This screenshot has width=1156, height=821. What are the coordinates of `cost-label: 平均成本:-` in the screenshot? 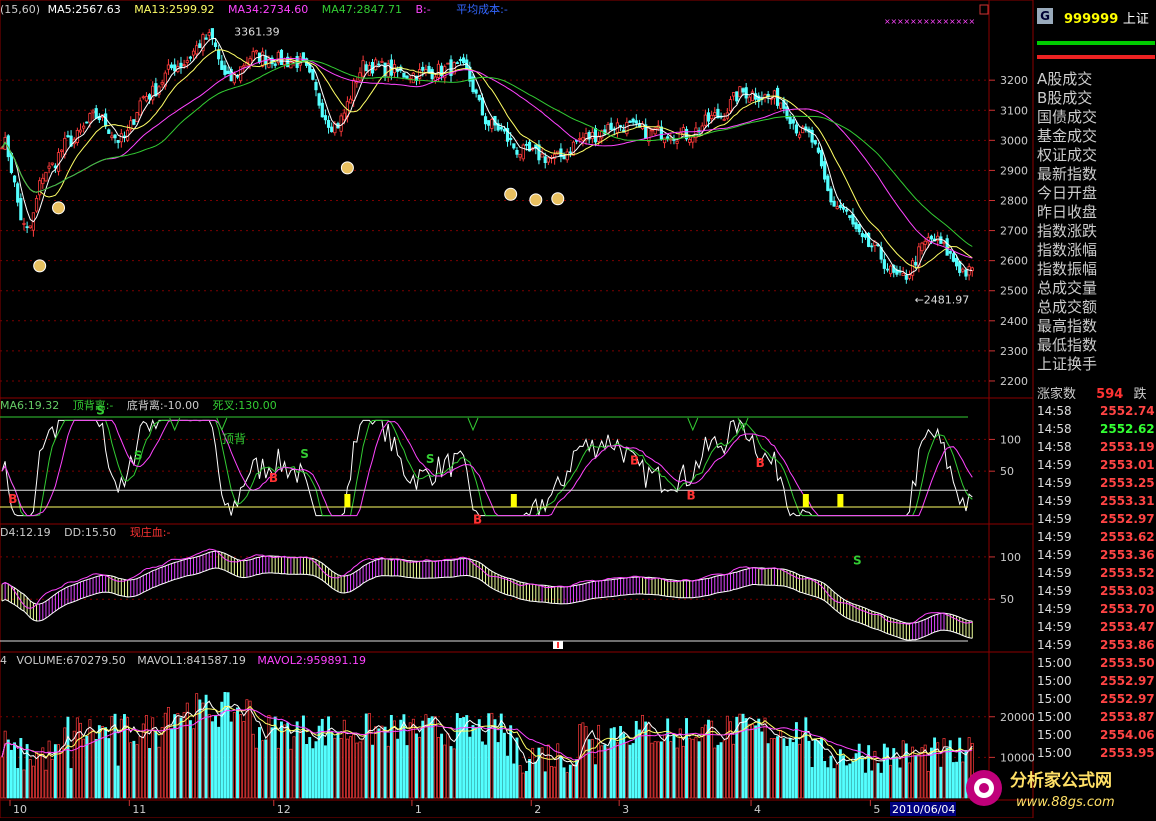 It's located at (482, 9).